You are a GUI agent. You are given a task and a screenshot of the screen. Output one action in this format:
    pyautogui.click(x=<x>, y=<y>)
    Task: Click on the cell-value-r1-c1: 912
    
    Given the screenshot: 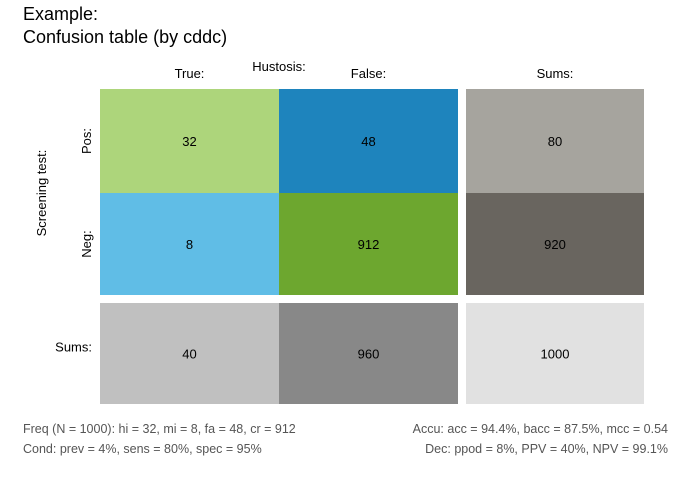 What is the action you would take?
    pyautogui.click(x=369, y=244)
    